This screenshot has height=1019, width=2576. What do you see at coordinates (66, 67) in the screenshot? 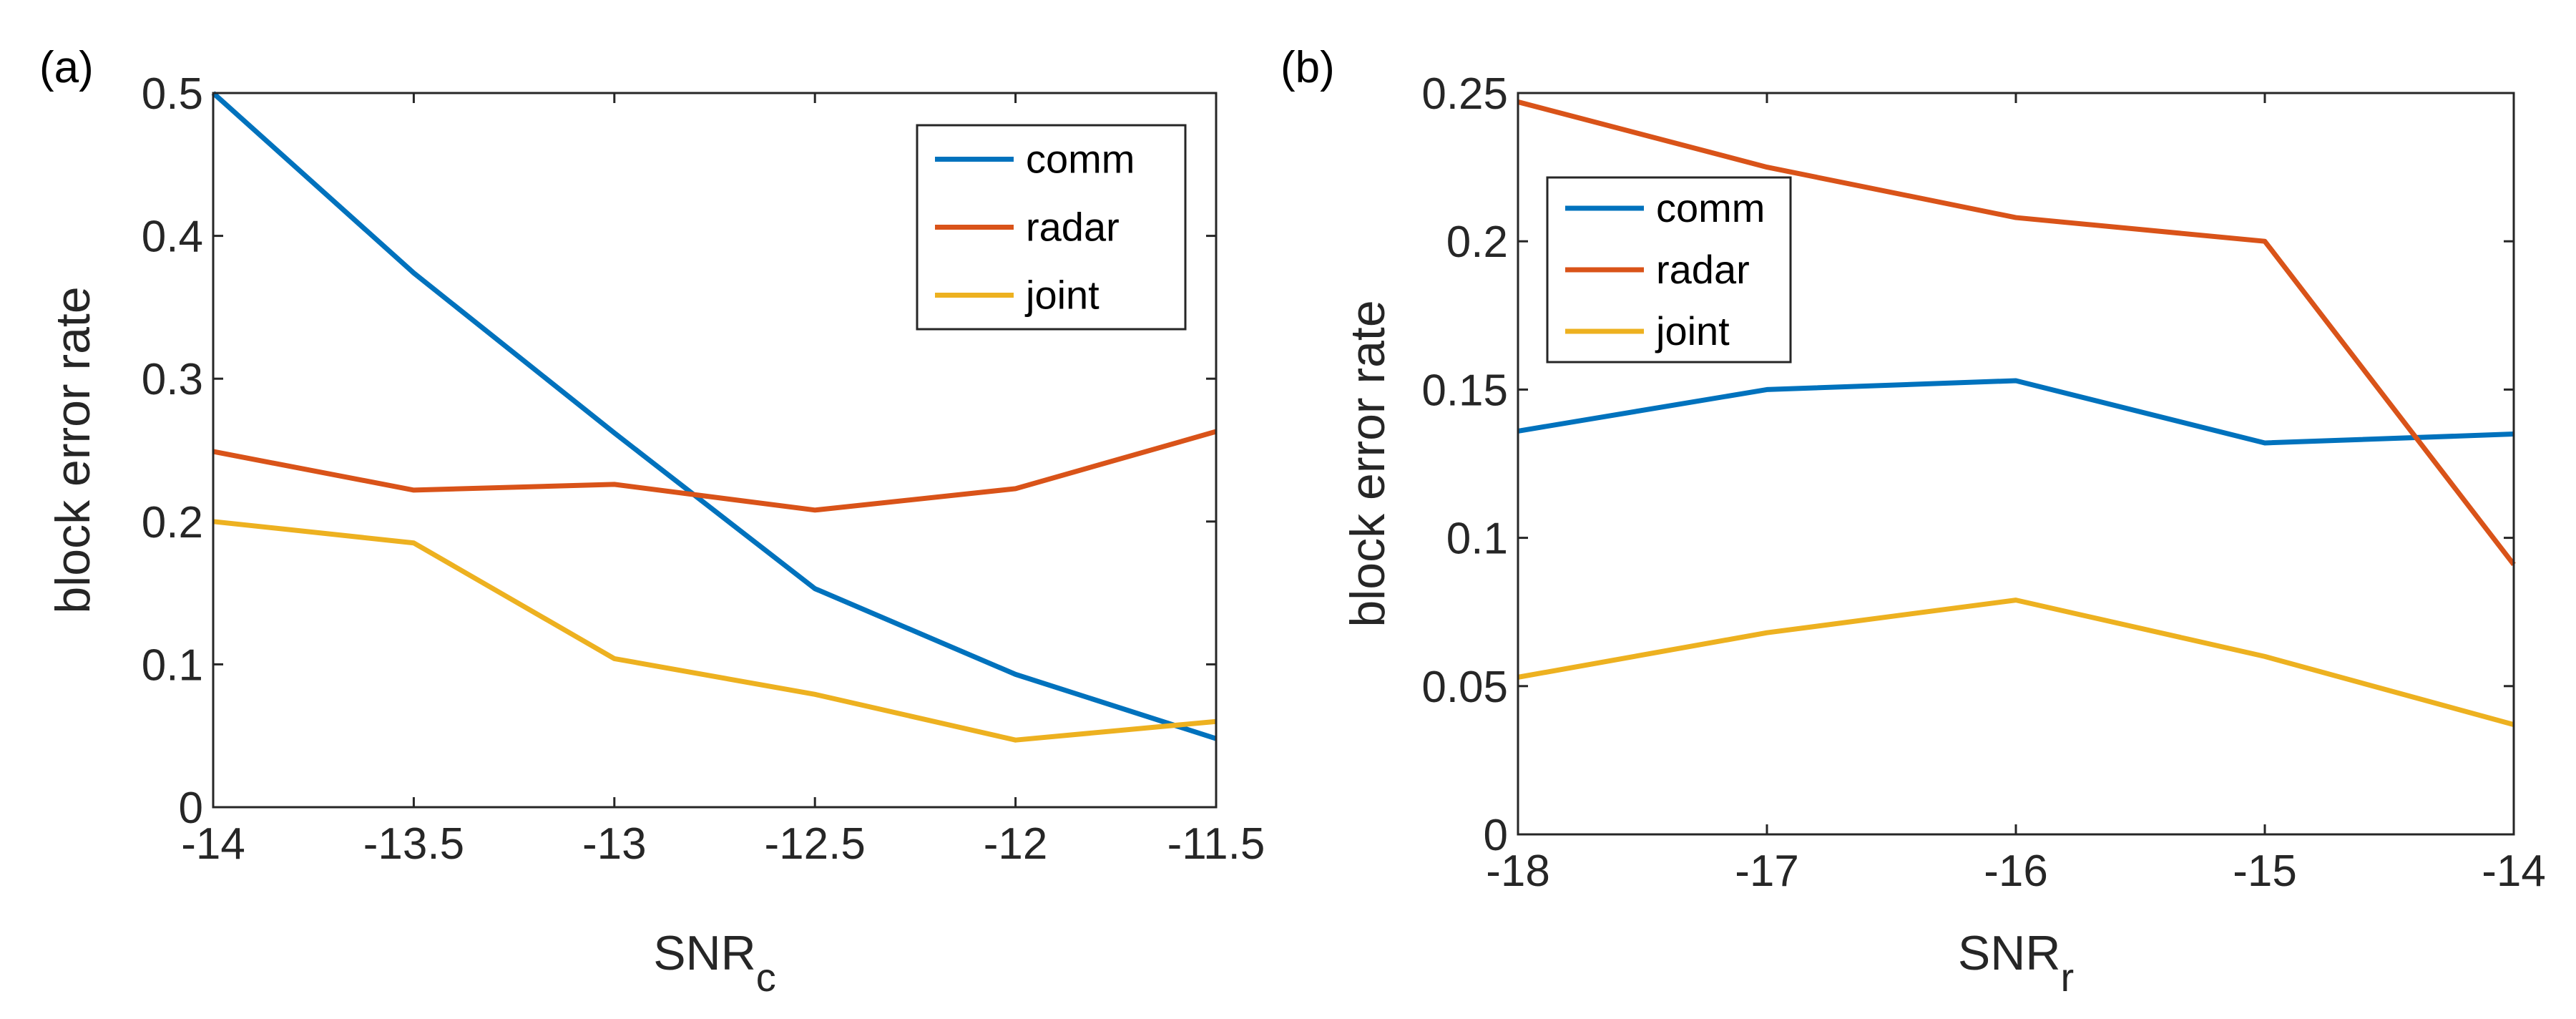
I see `panel-label-a: (a)` at bounding box center [66, 67].